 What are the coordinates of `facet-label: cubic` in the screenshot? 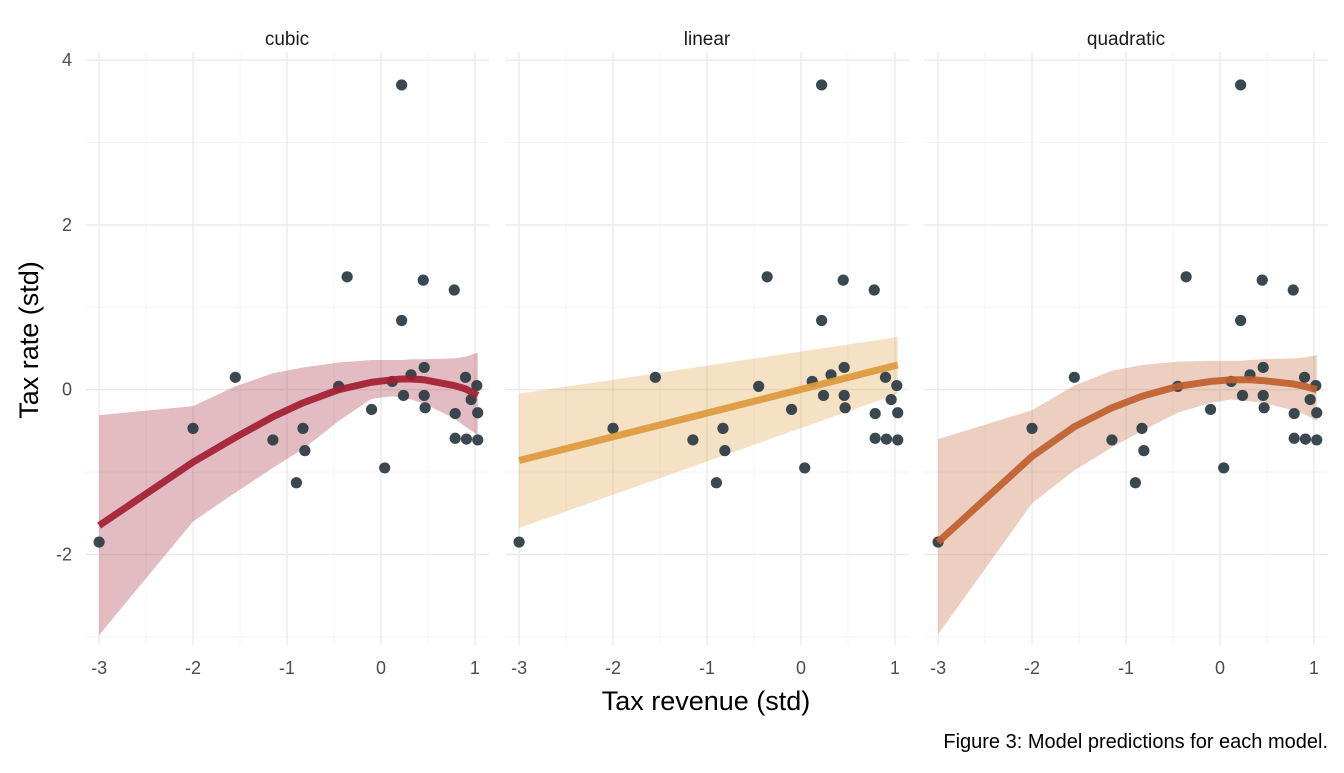 It's located at (287, 39).